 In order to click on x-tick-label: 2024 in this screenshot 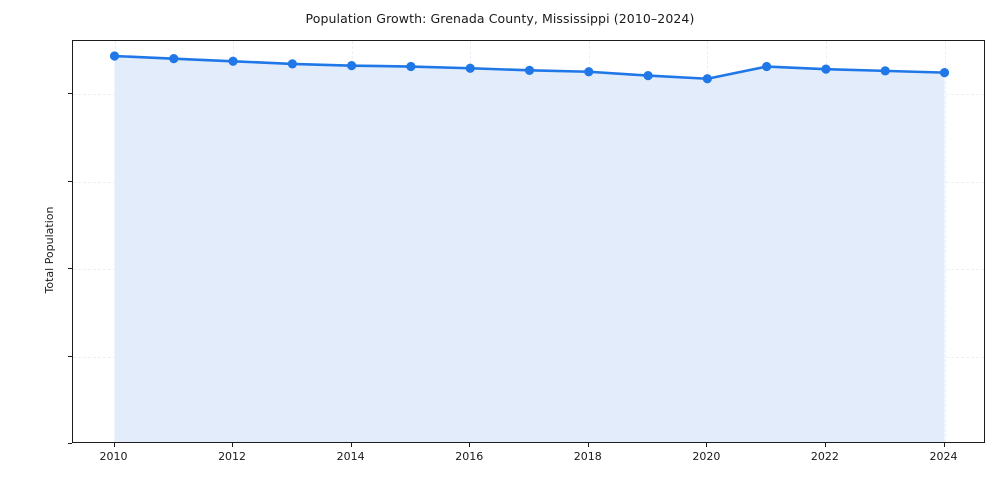, I will do `click(943, 456)`.